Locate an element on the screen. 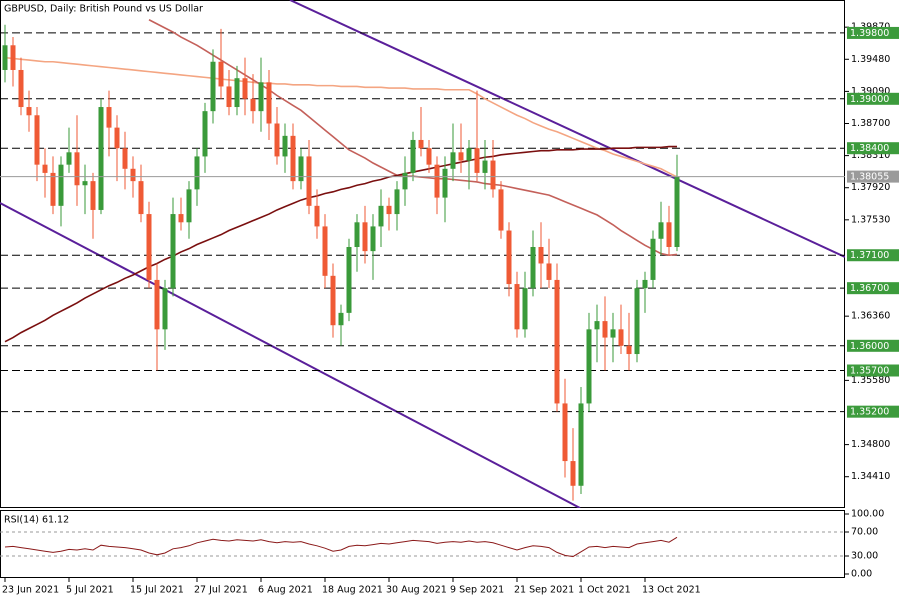  y-tick-label: 1.37920 is located at coordinates (870, 187).